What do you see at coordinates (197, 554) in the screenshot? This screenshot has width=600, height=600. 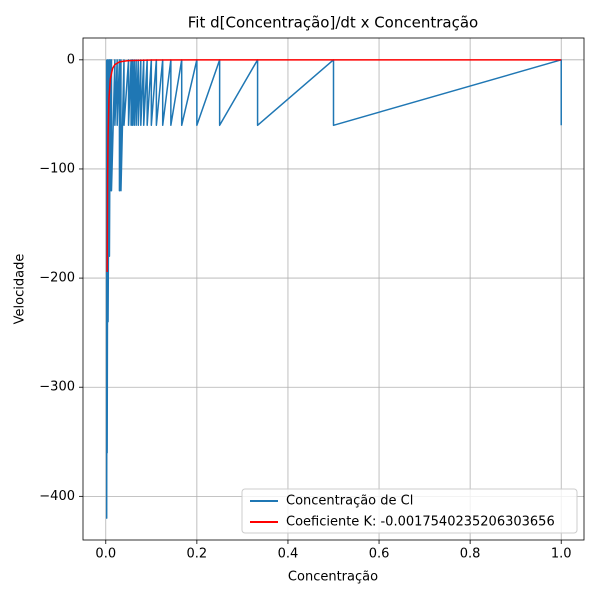 I see `x-tick-label: 0.2` at bounding box center [197, 554].